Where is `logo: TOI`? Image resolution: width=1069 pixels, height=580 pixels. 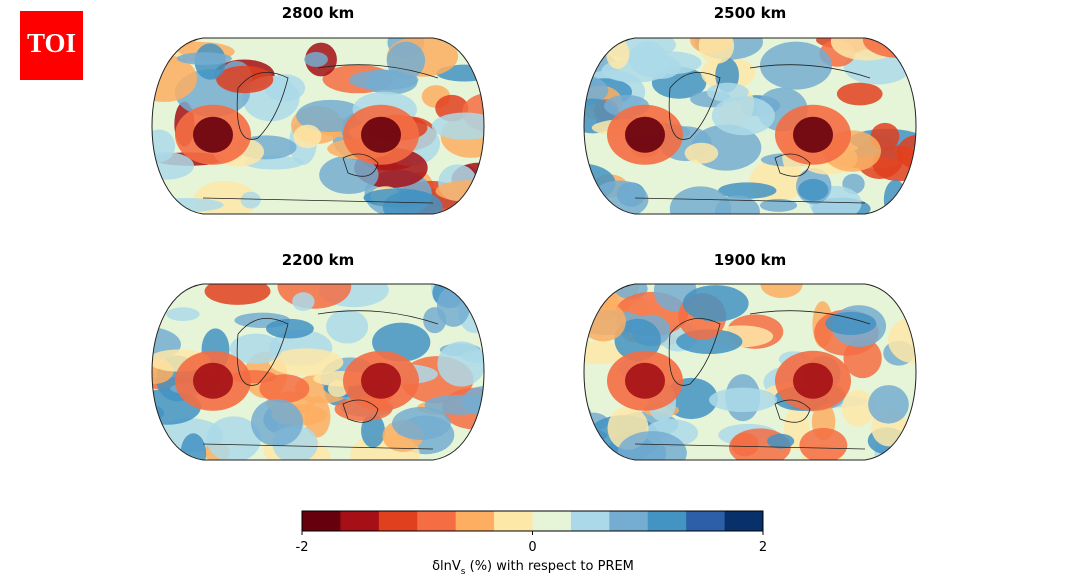 logo: TOI is located at coordinates (51, 43).